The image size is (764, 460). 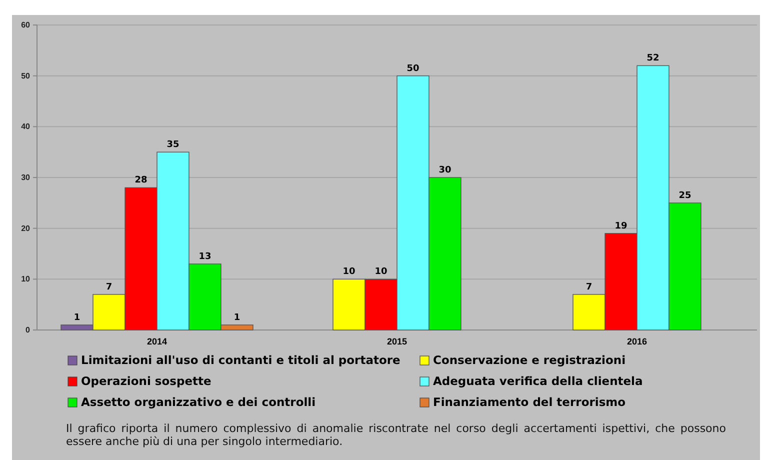 I want to click on data-label: 30, so click(x=445, y=171).